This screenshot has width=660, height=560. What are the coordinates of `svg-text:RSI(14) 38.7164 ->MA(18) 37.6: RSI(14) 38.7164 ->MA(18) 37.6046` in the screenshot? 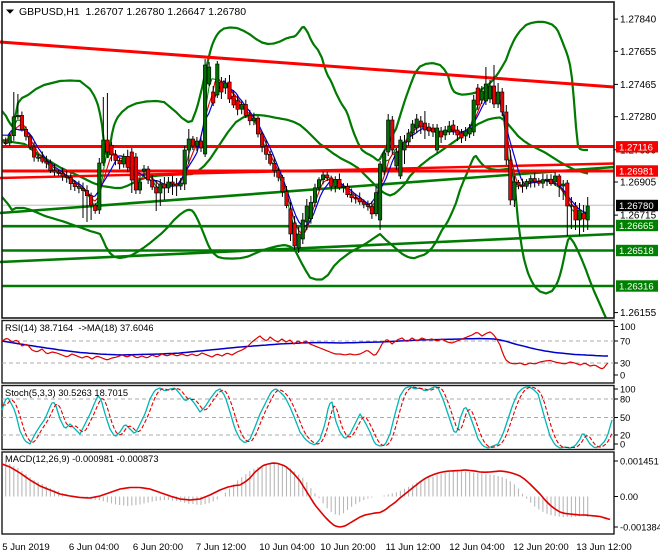 It's located at (79, 328).